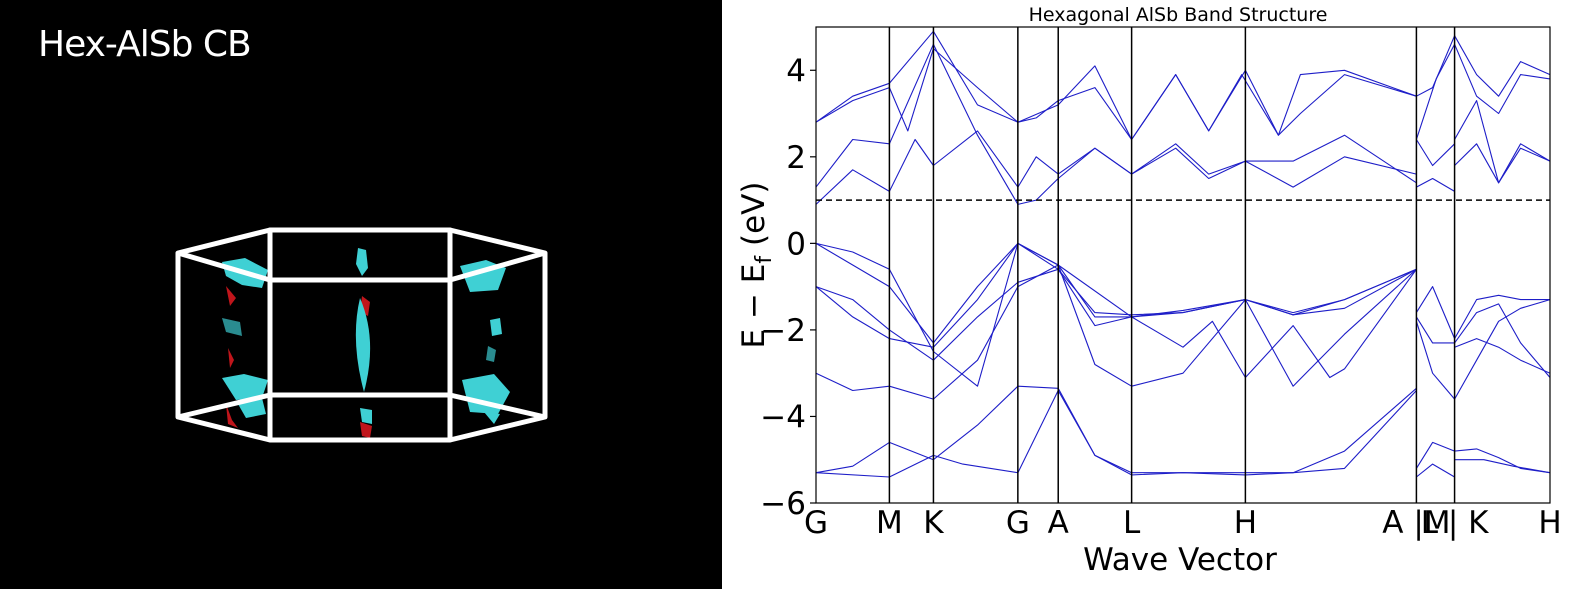  Describe the element at coordinates (1180, 560) in the screenshot. I see `x-axis-label: Wave Vector` at that location.